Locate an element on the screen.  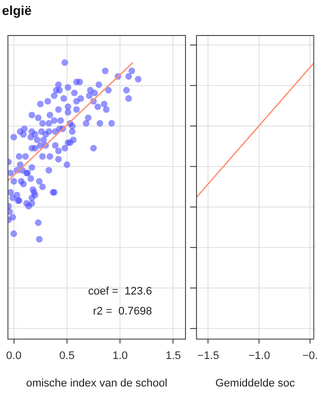
x-tick-label: 1.0 is located at coordinates (120, 356).